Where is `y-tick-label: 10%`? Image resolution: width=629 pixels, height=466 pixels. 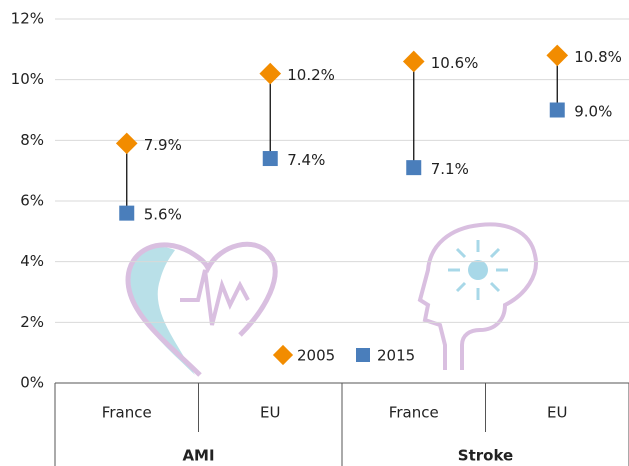 y-tick-label: 10% is located at coordinates (27, 79).